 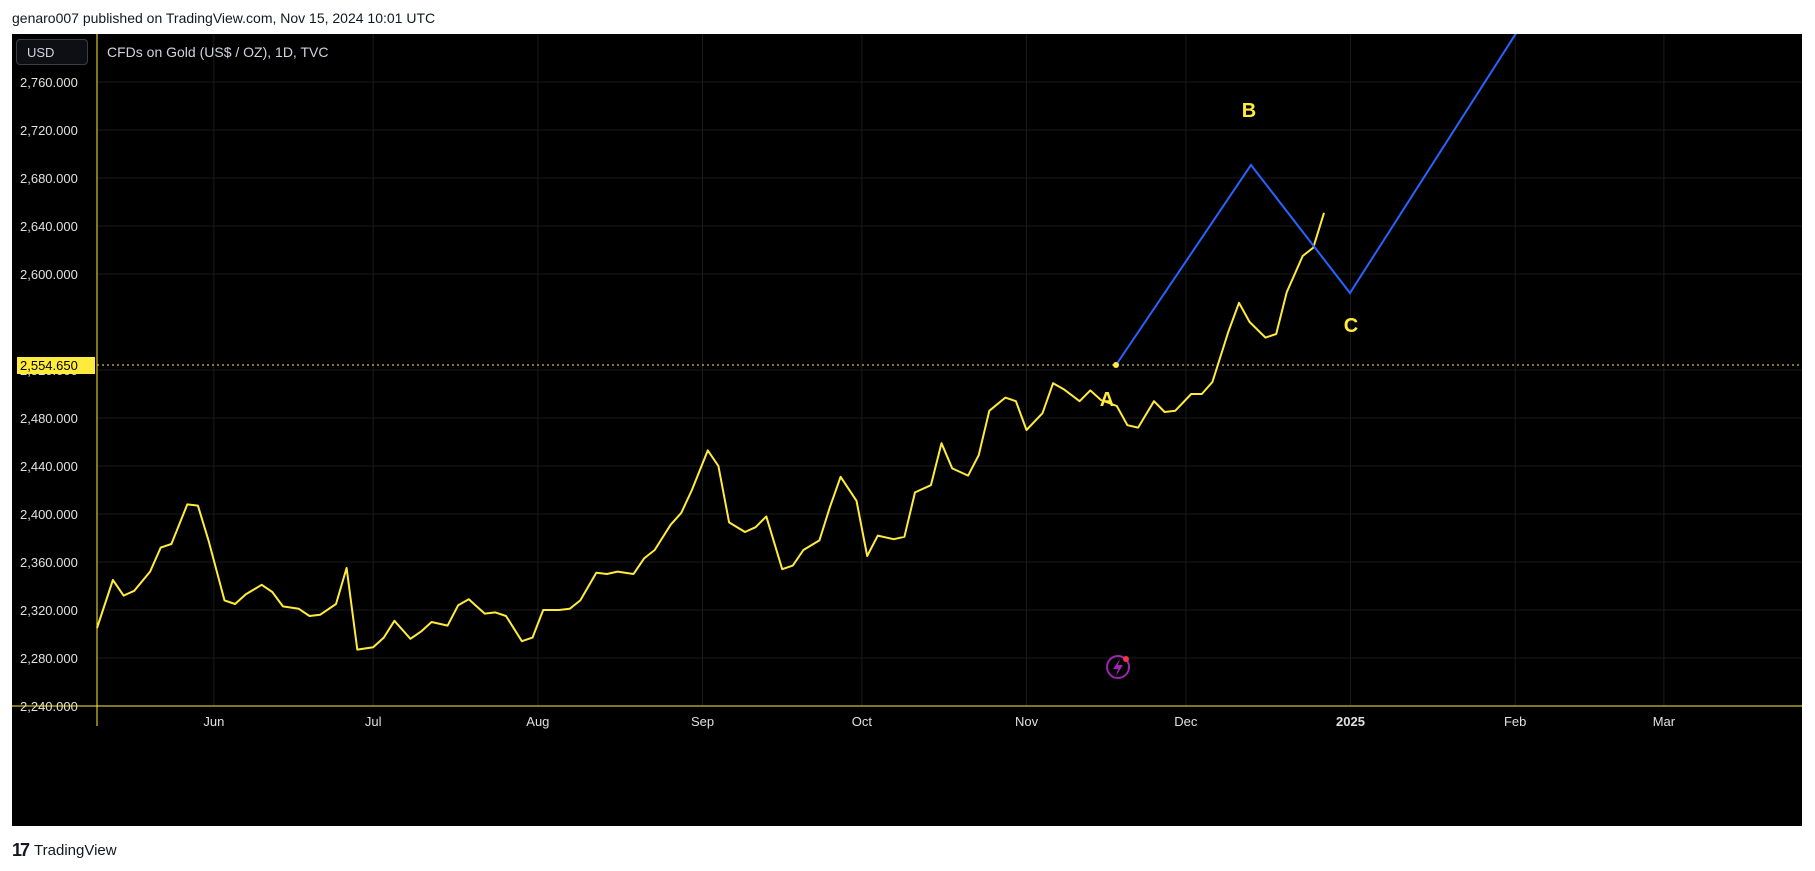 What do you see at coordinates (1116, 365) in the screenshot?
I see `last-price-dot` at bounding box center [1116, 365].